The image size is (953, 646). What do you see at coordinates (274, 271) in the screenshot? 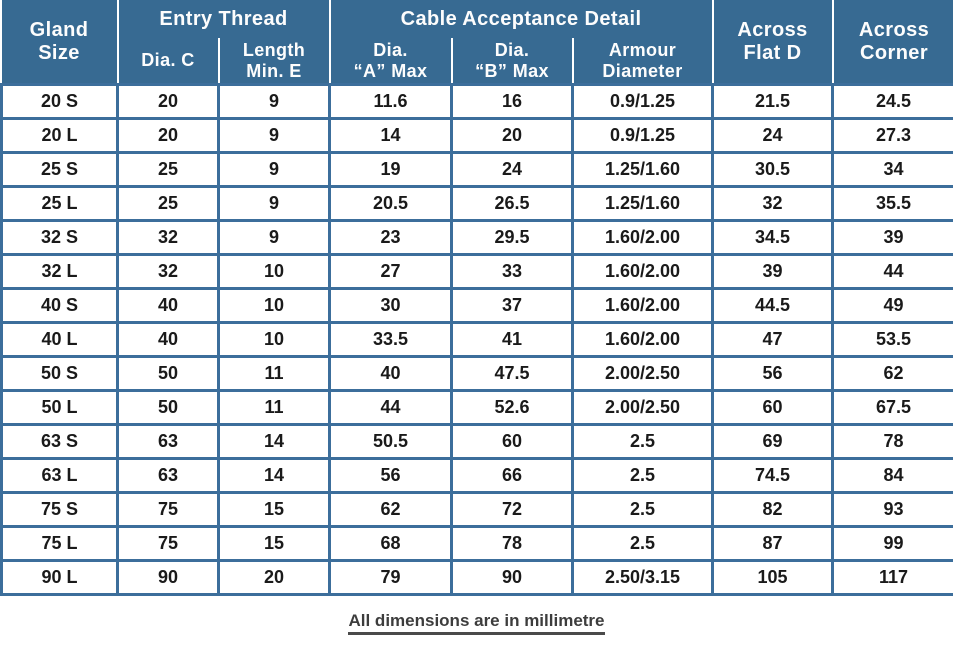
I see `value-cell: 10` at bounding box center [274, 271].